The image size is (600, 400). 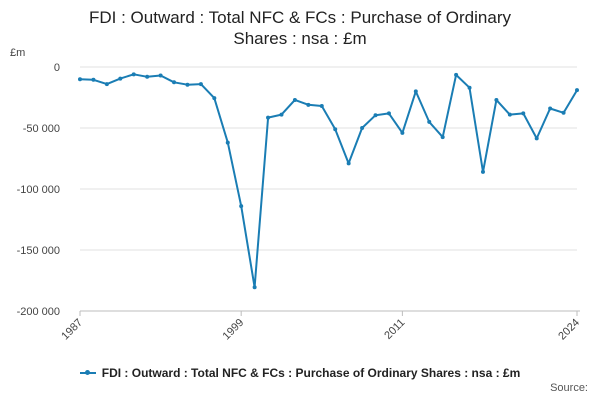 I want to click on x-tick-labels: 1987 1999 2011 2024, so click(x=320, y=326).